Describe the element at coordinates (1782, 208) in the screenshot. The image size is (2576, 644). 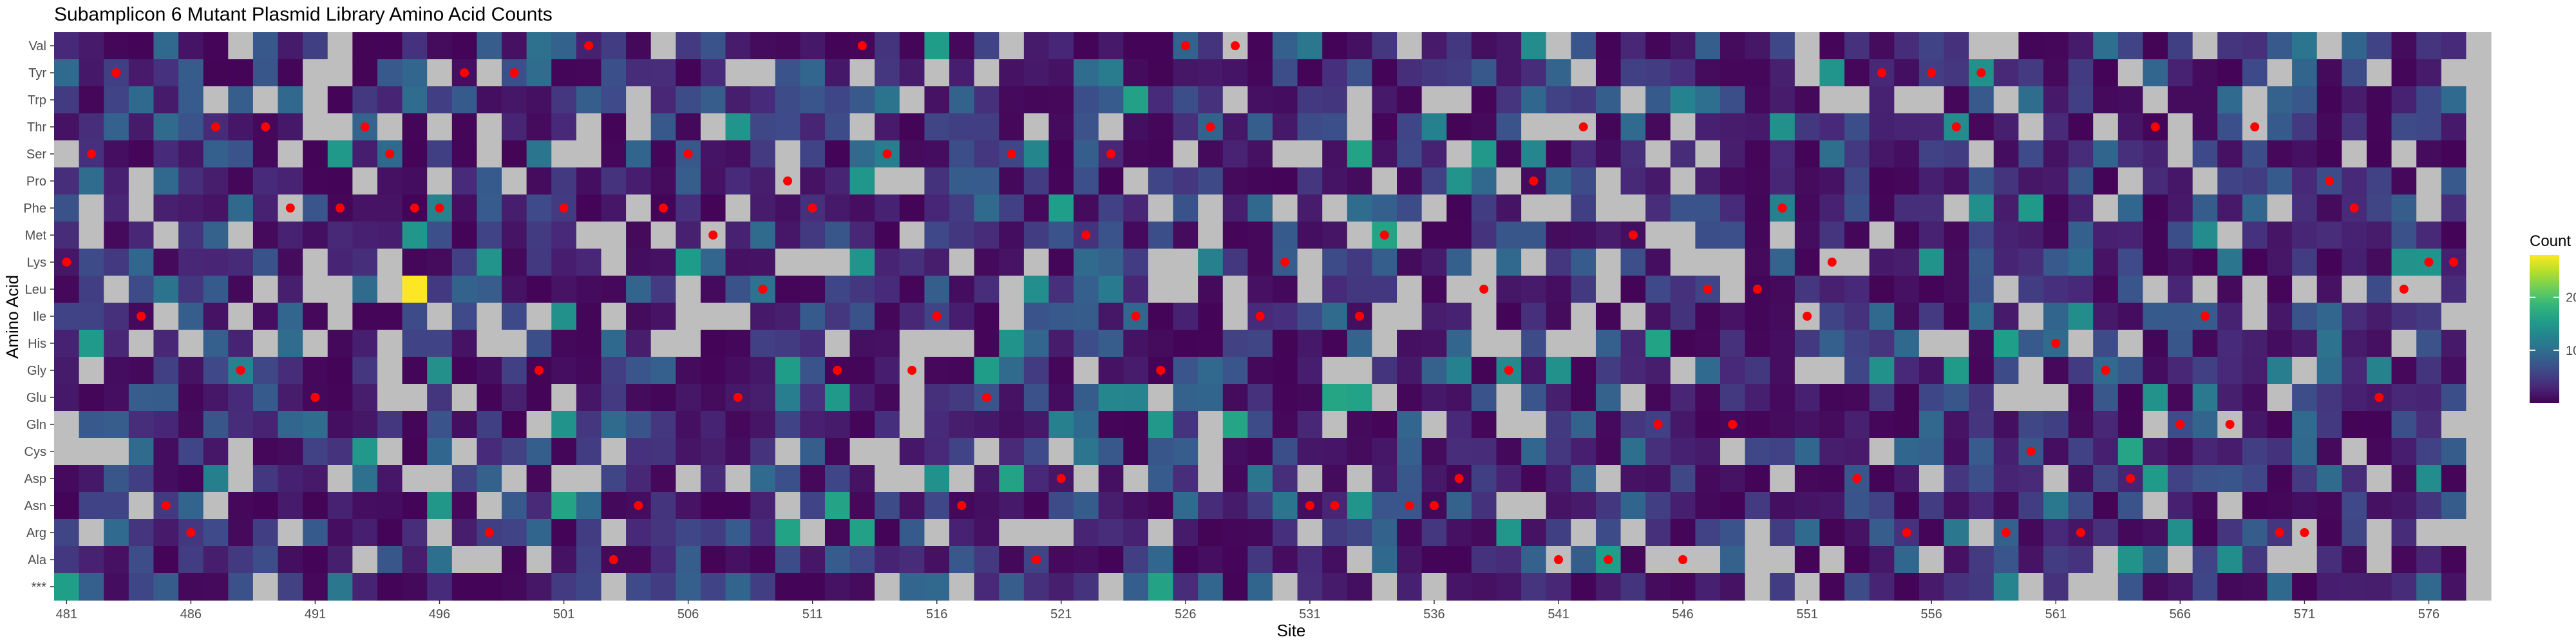
I see `wildtype-marker` at that location.